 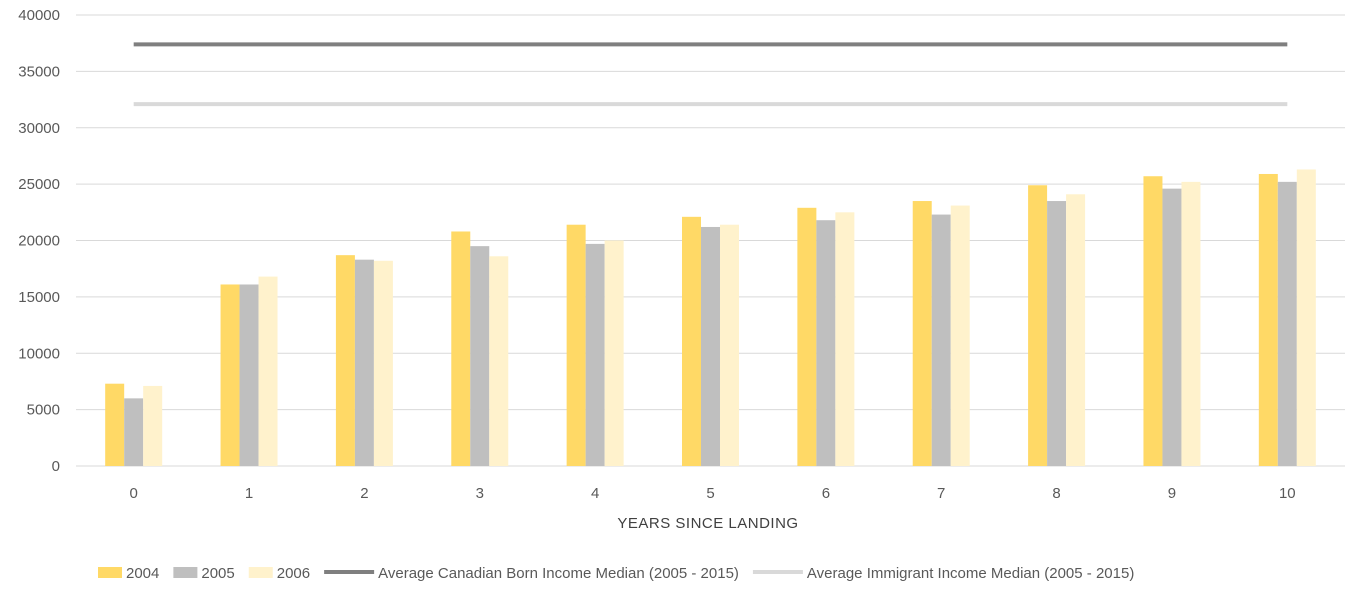 I want to click on line-series, so click(x=710, y=74).